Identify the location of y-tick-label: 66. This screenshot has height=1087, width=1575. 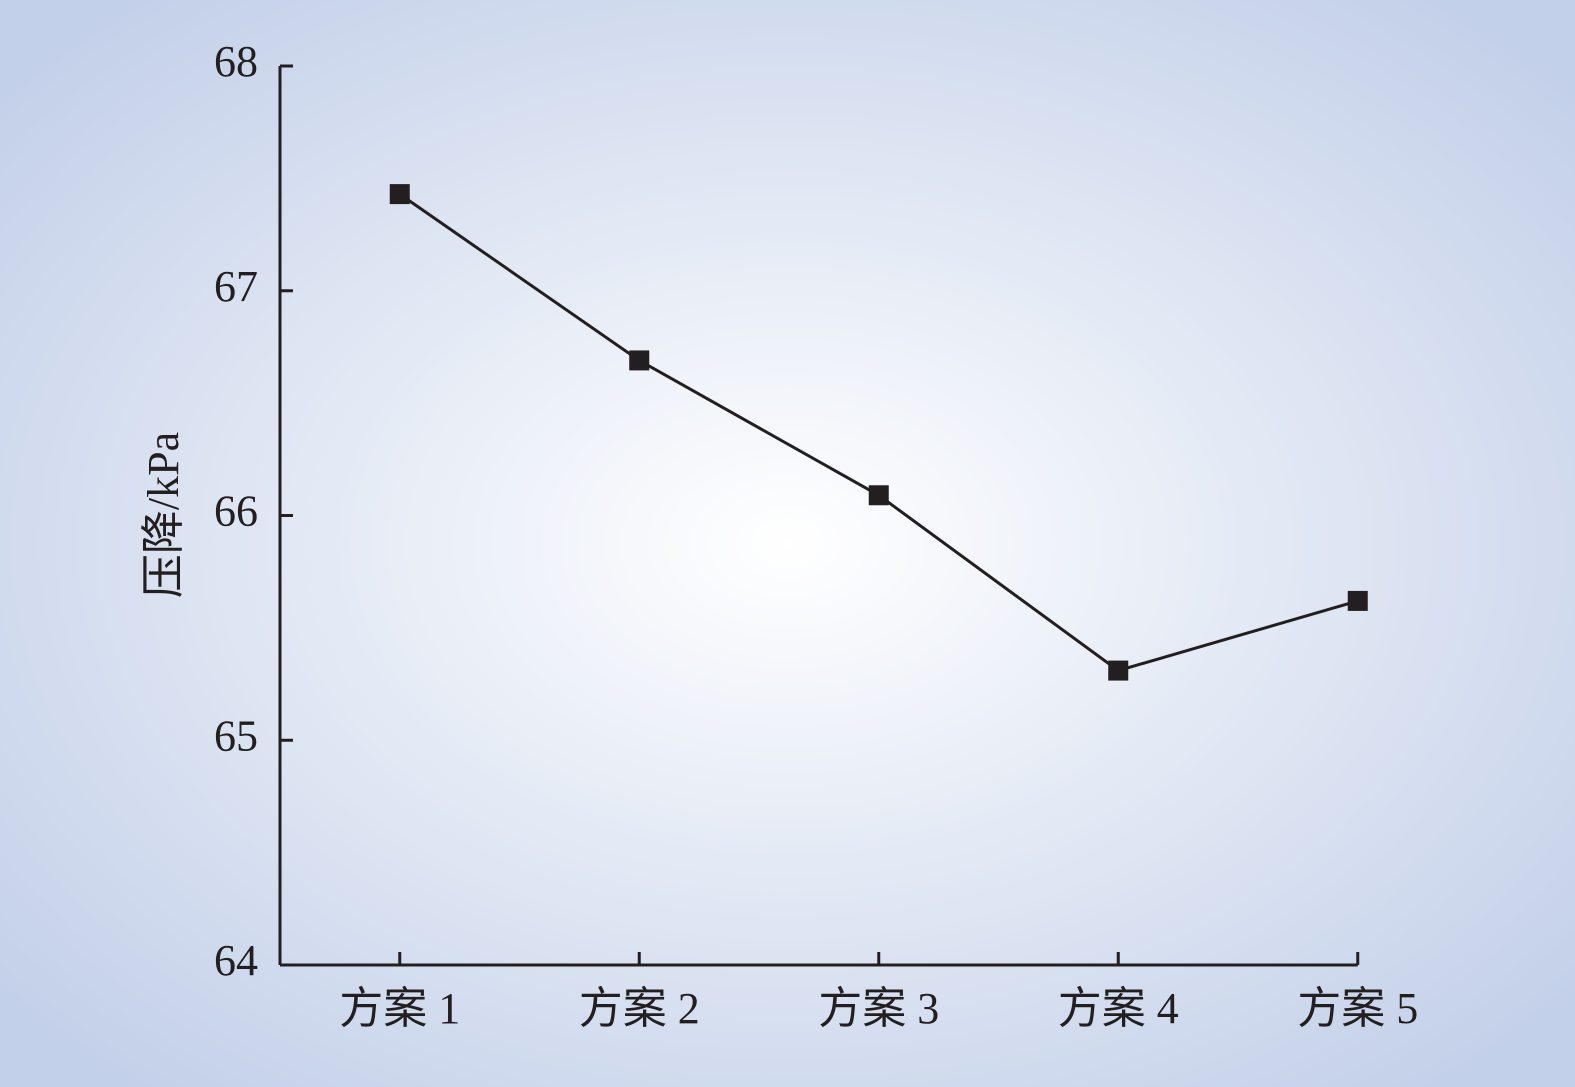
(236, 511).